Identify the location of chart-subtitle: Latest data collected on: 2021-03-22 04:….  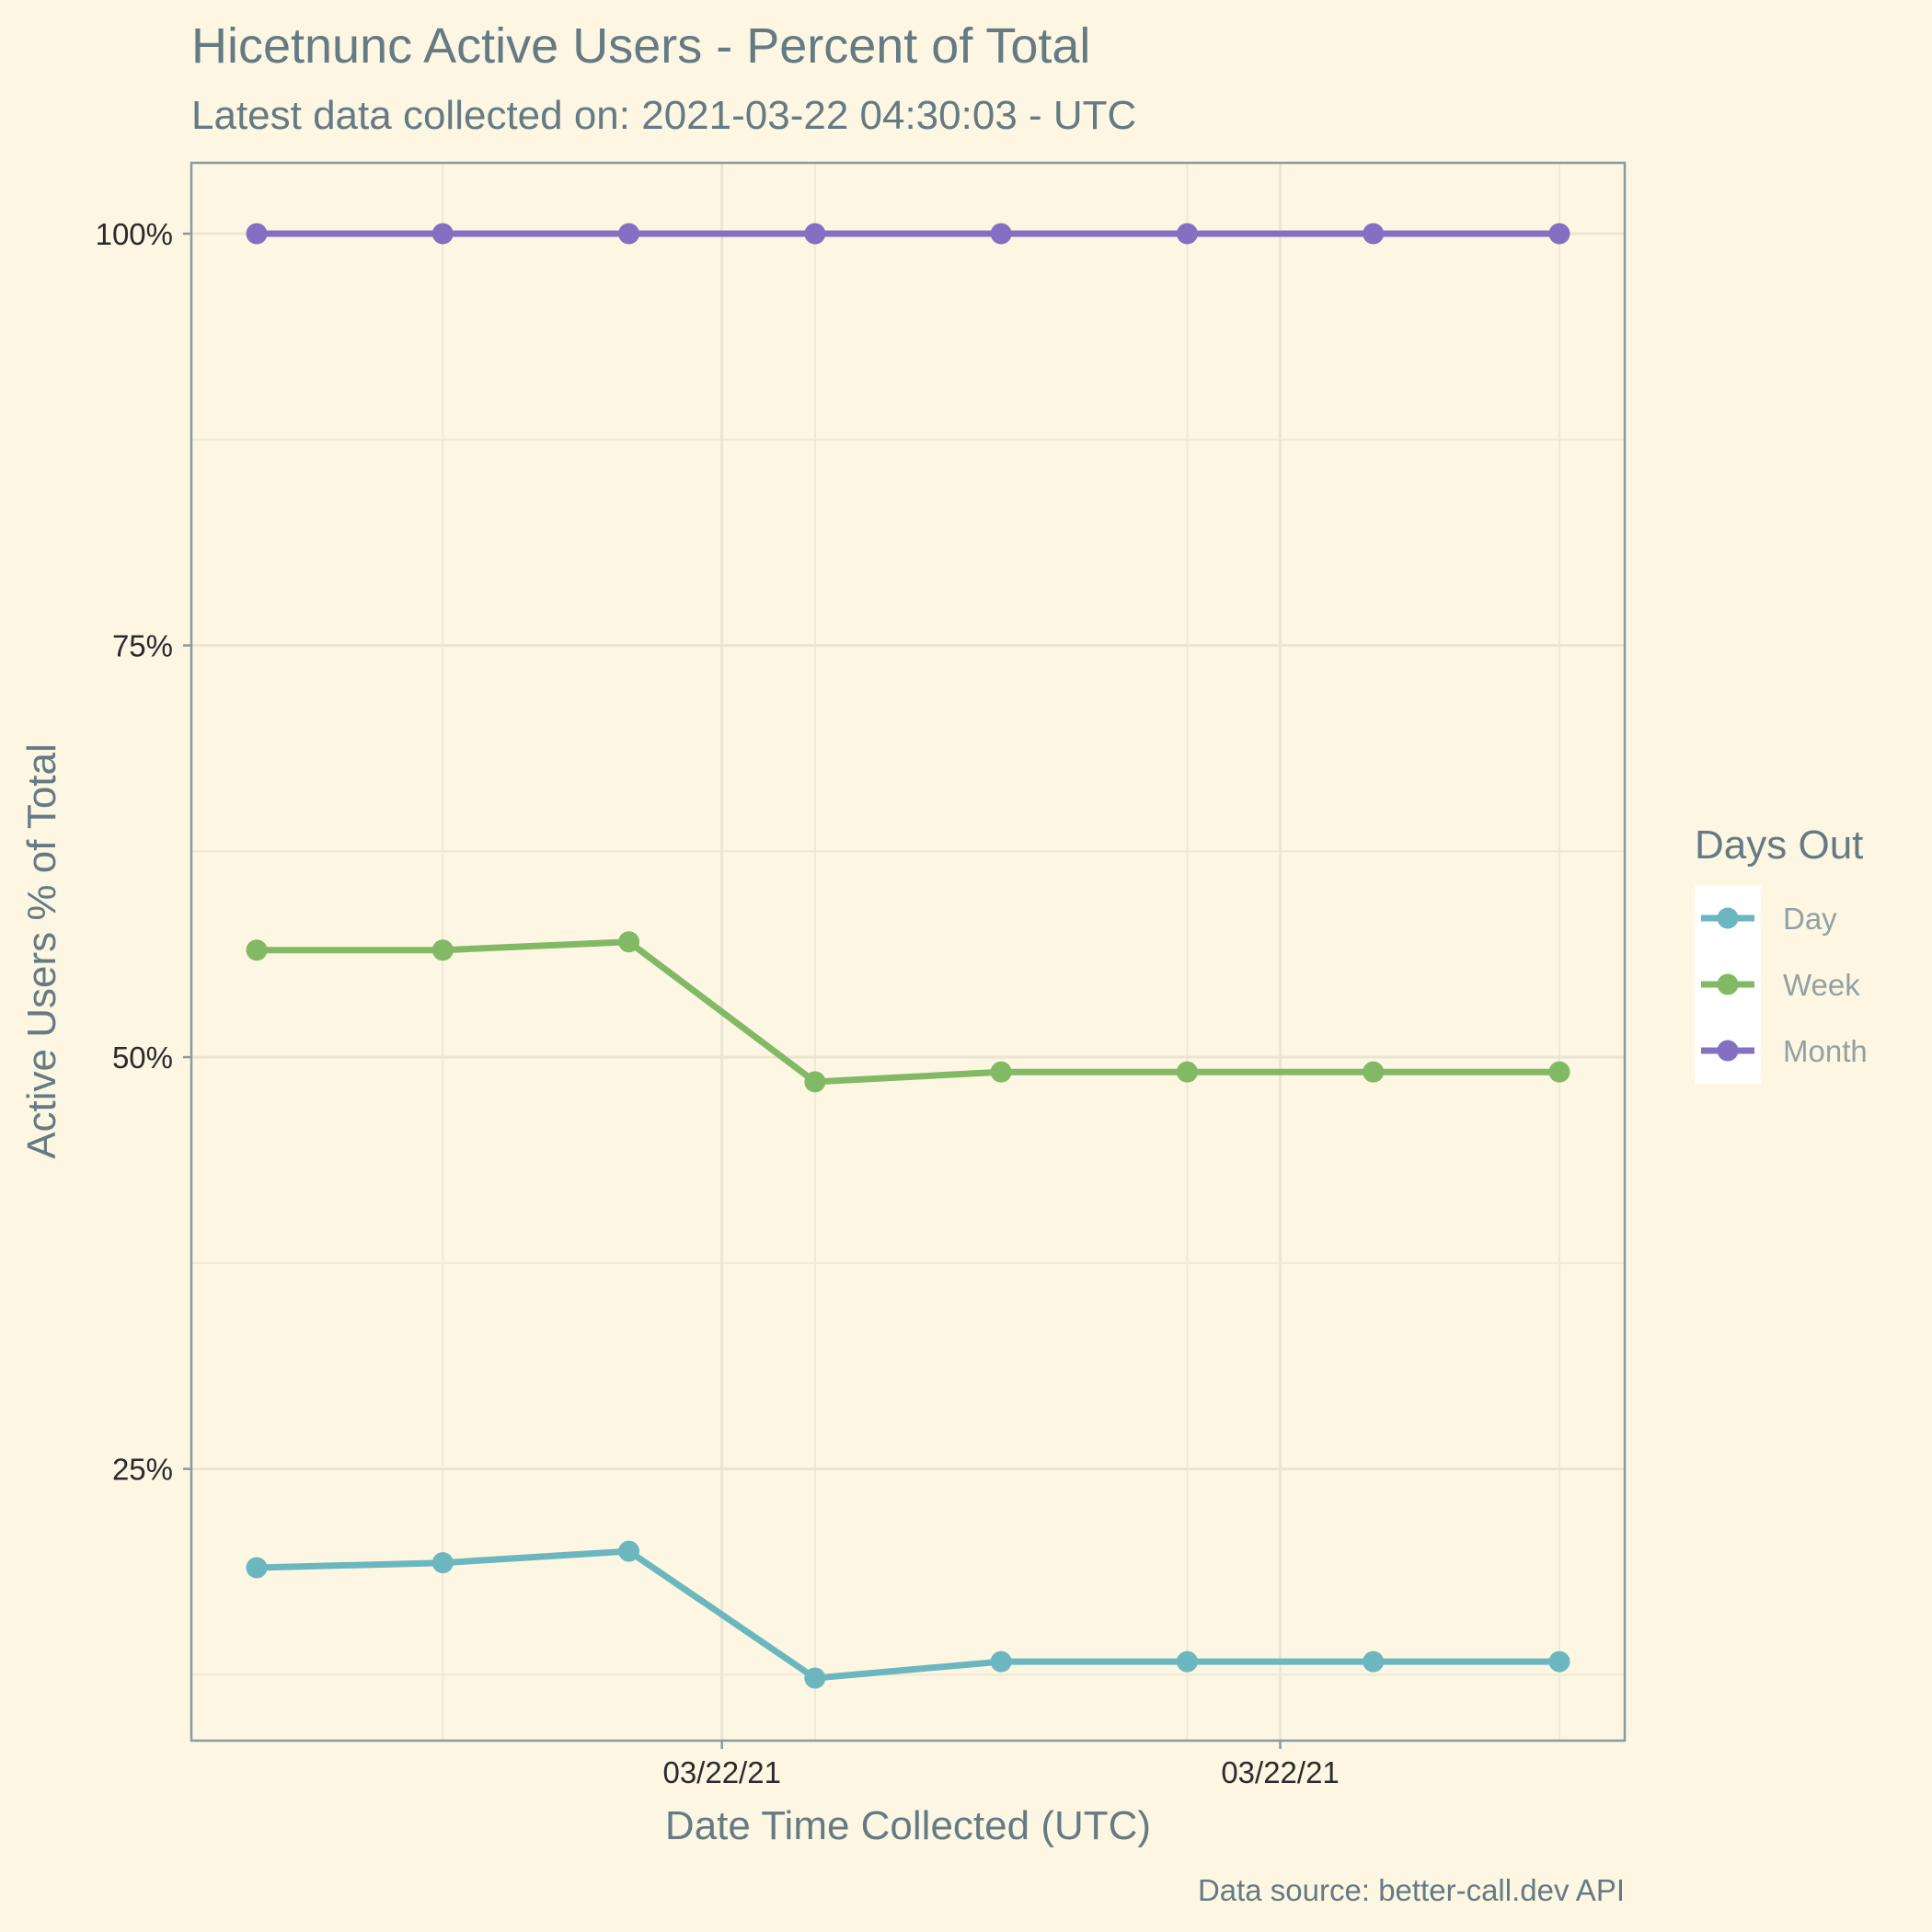
(663, 115).